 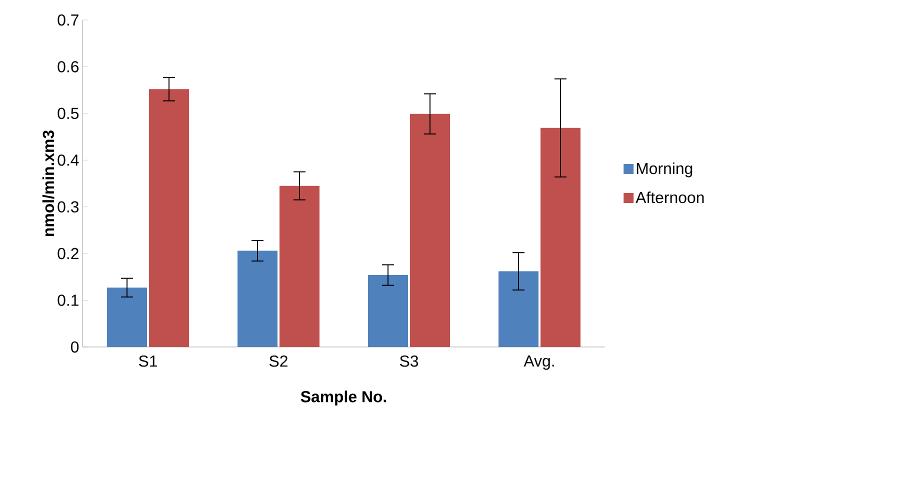 What do you see at coordinates (75, 347) in the screenshot?
I see `y-tick-label: 0` at bounding box center [75, 347].